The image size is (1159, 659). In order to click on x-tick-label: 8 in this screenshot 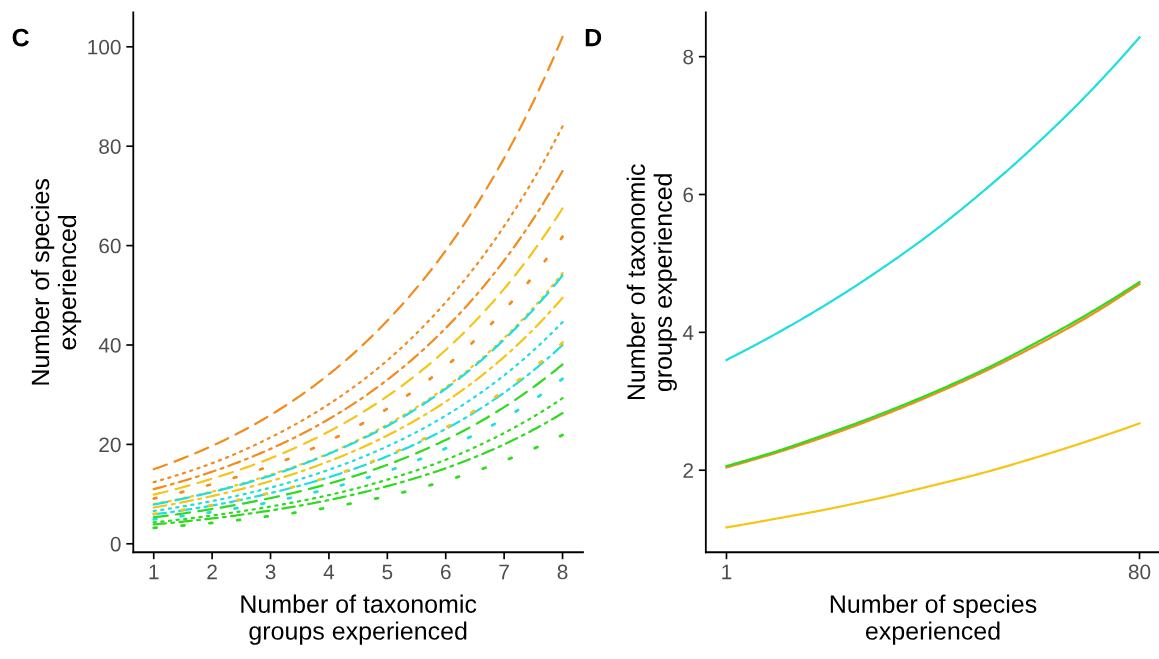, I will do `click(562, 572)`.